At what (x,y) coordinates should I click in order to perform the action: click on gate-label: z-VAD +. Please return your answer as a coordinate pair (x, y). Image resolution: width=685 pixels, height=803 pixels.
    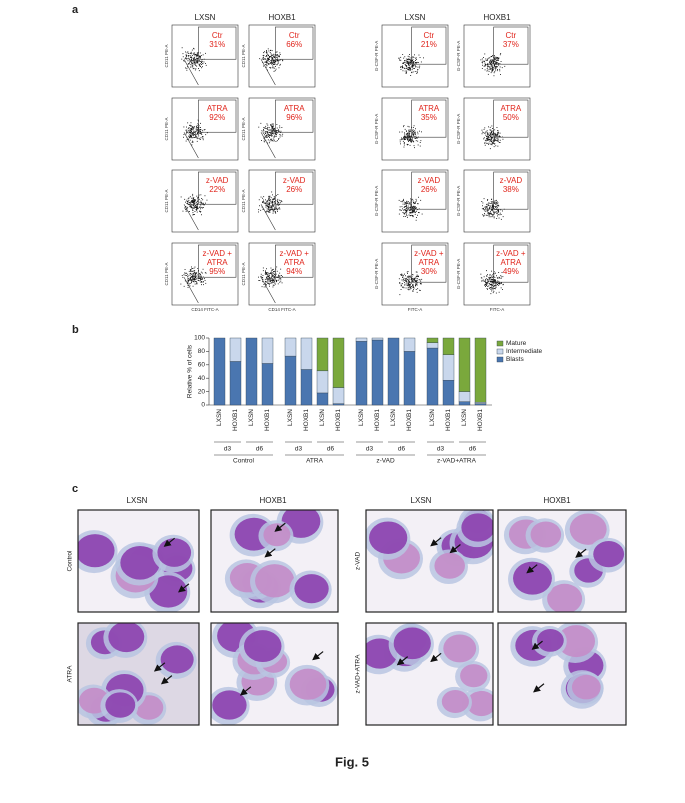
    Looking at the image, I should click on (294, 253).